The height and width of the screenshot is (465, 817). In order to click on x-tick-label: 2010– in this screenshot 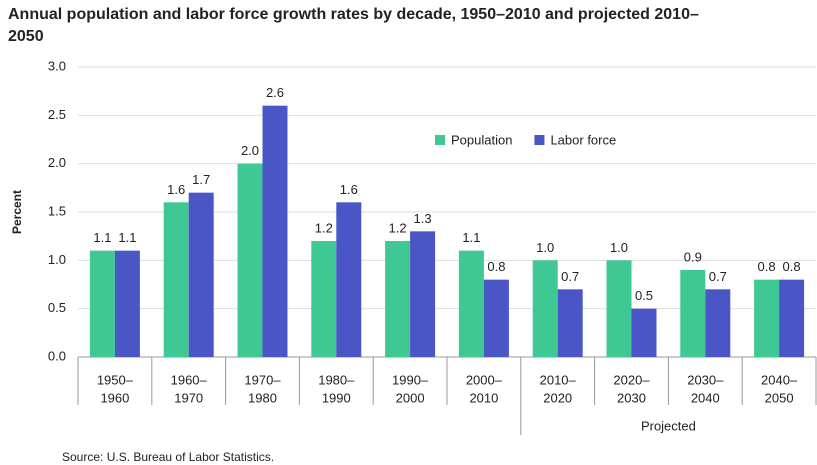, I will do `click(558, 379)`.